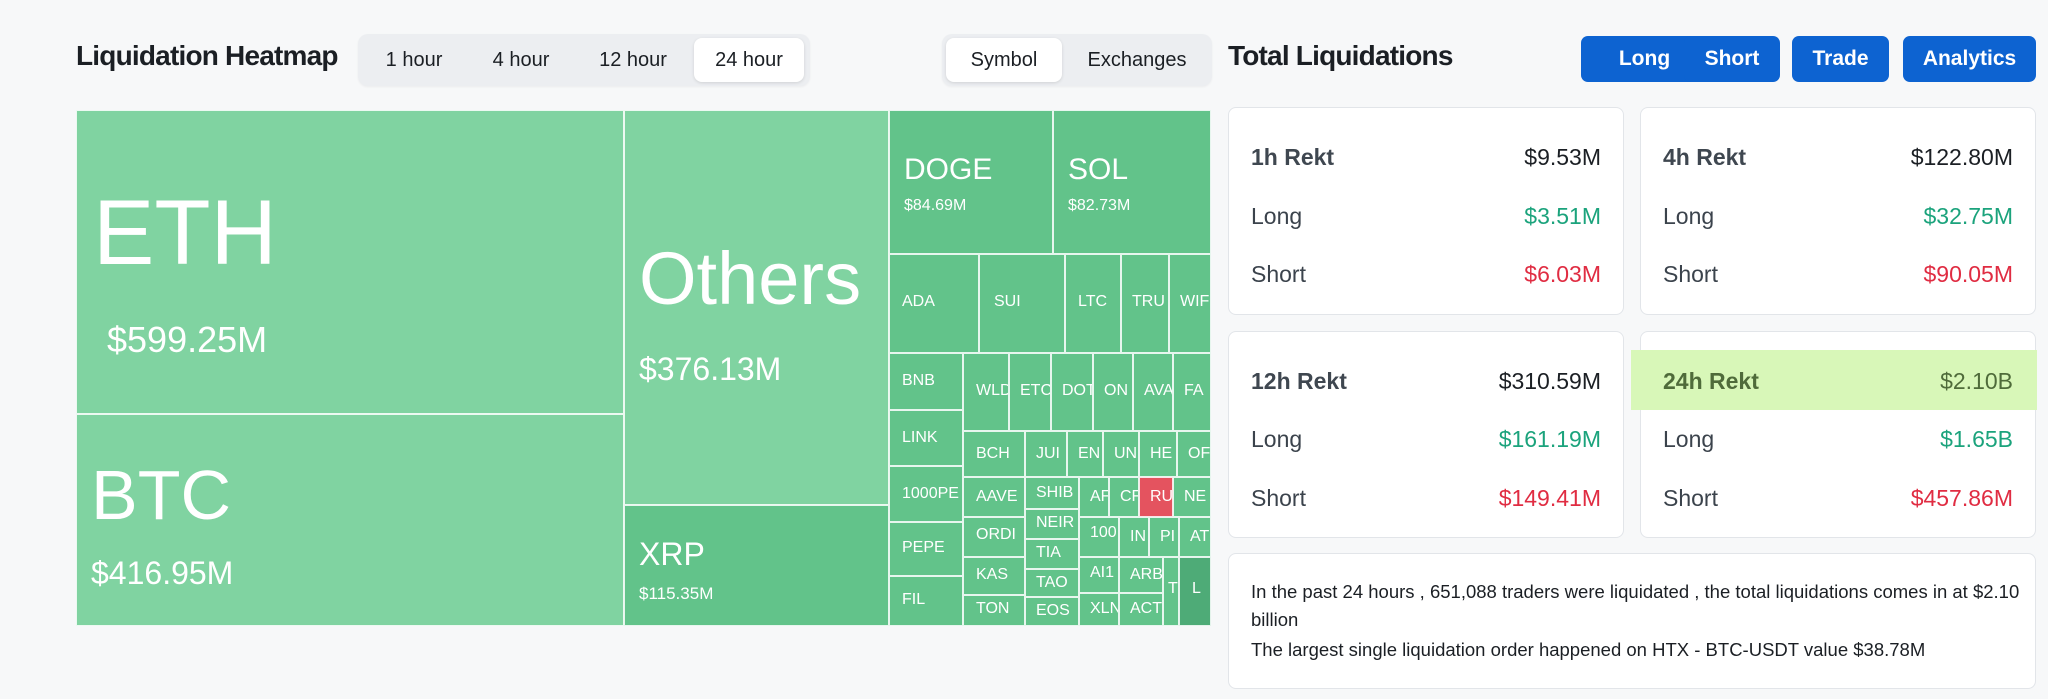 Image resolution: width=2048 pixels, height=699 pixels. Describe the element at coordinates (994, 610) in the screenshot. I see `treemap-cell-ton: TON` at that location.